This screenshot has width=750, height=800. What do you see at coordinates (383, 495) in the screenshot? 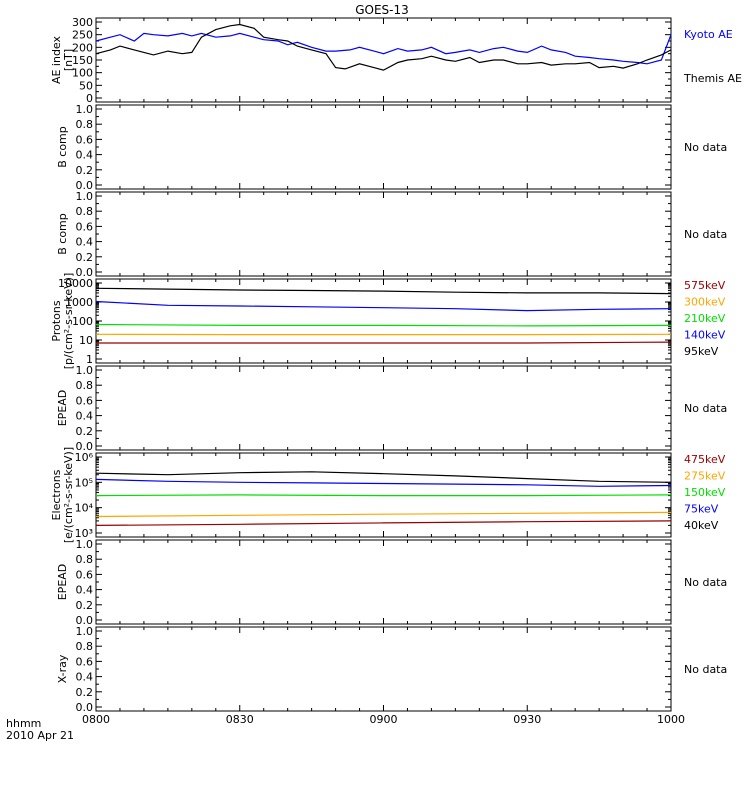
I see `series-line-150kev` at bounding box center [383, 495].